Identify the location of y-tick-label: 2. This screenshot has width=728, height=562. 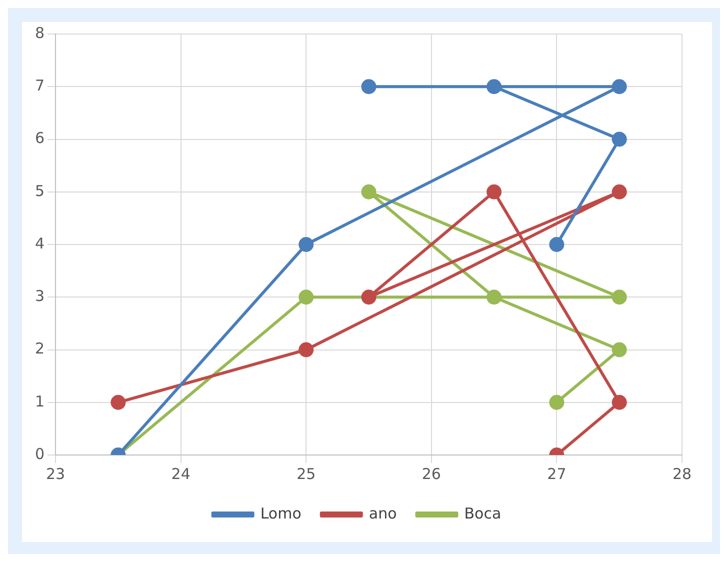
(39, 349).